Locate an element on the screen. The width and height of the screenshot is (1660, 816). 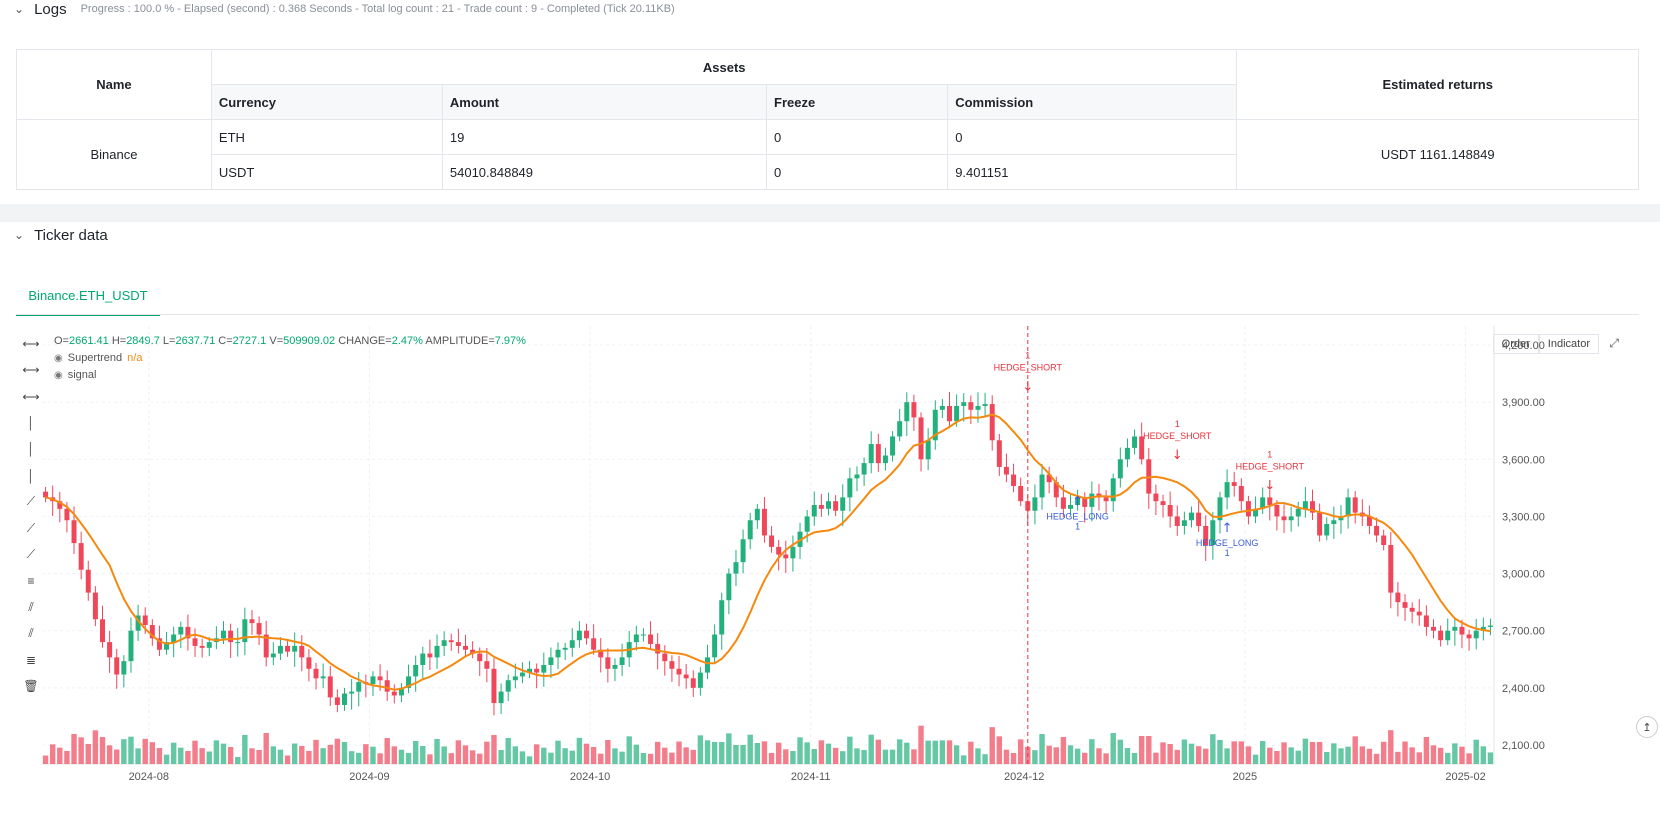
x-tick-label: 2025-02 is located at coordinates (1465, 777).